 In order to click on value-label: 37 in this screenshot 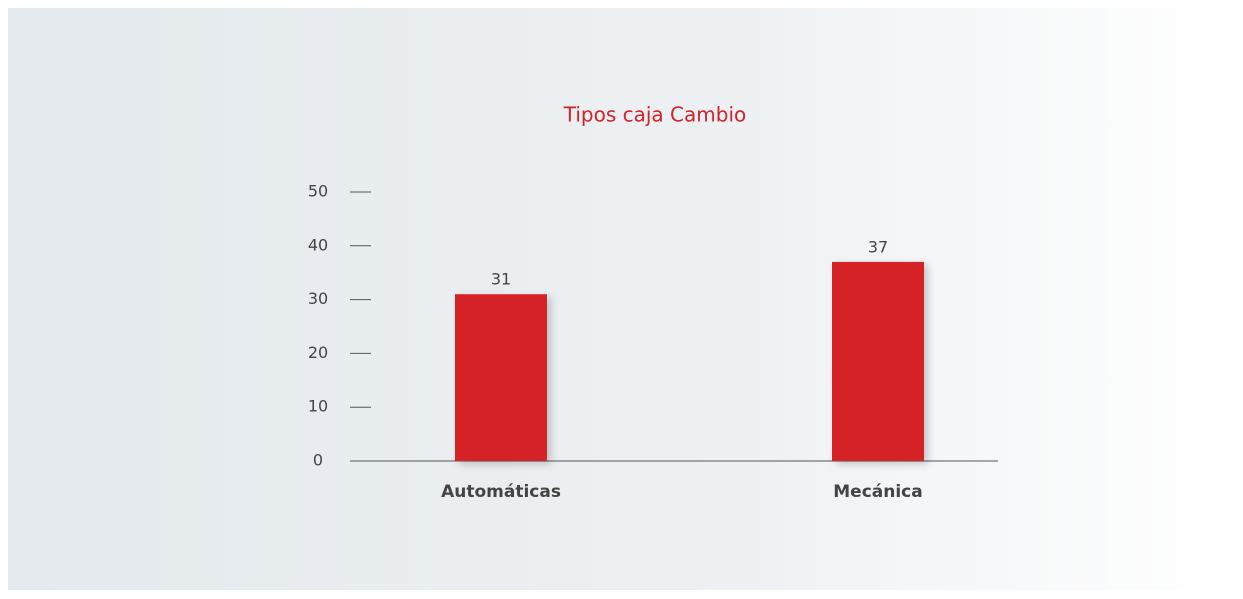, I will do `click(878, 246)`.